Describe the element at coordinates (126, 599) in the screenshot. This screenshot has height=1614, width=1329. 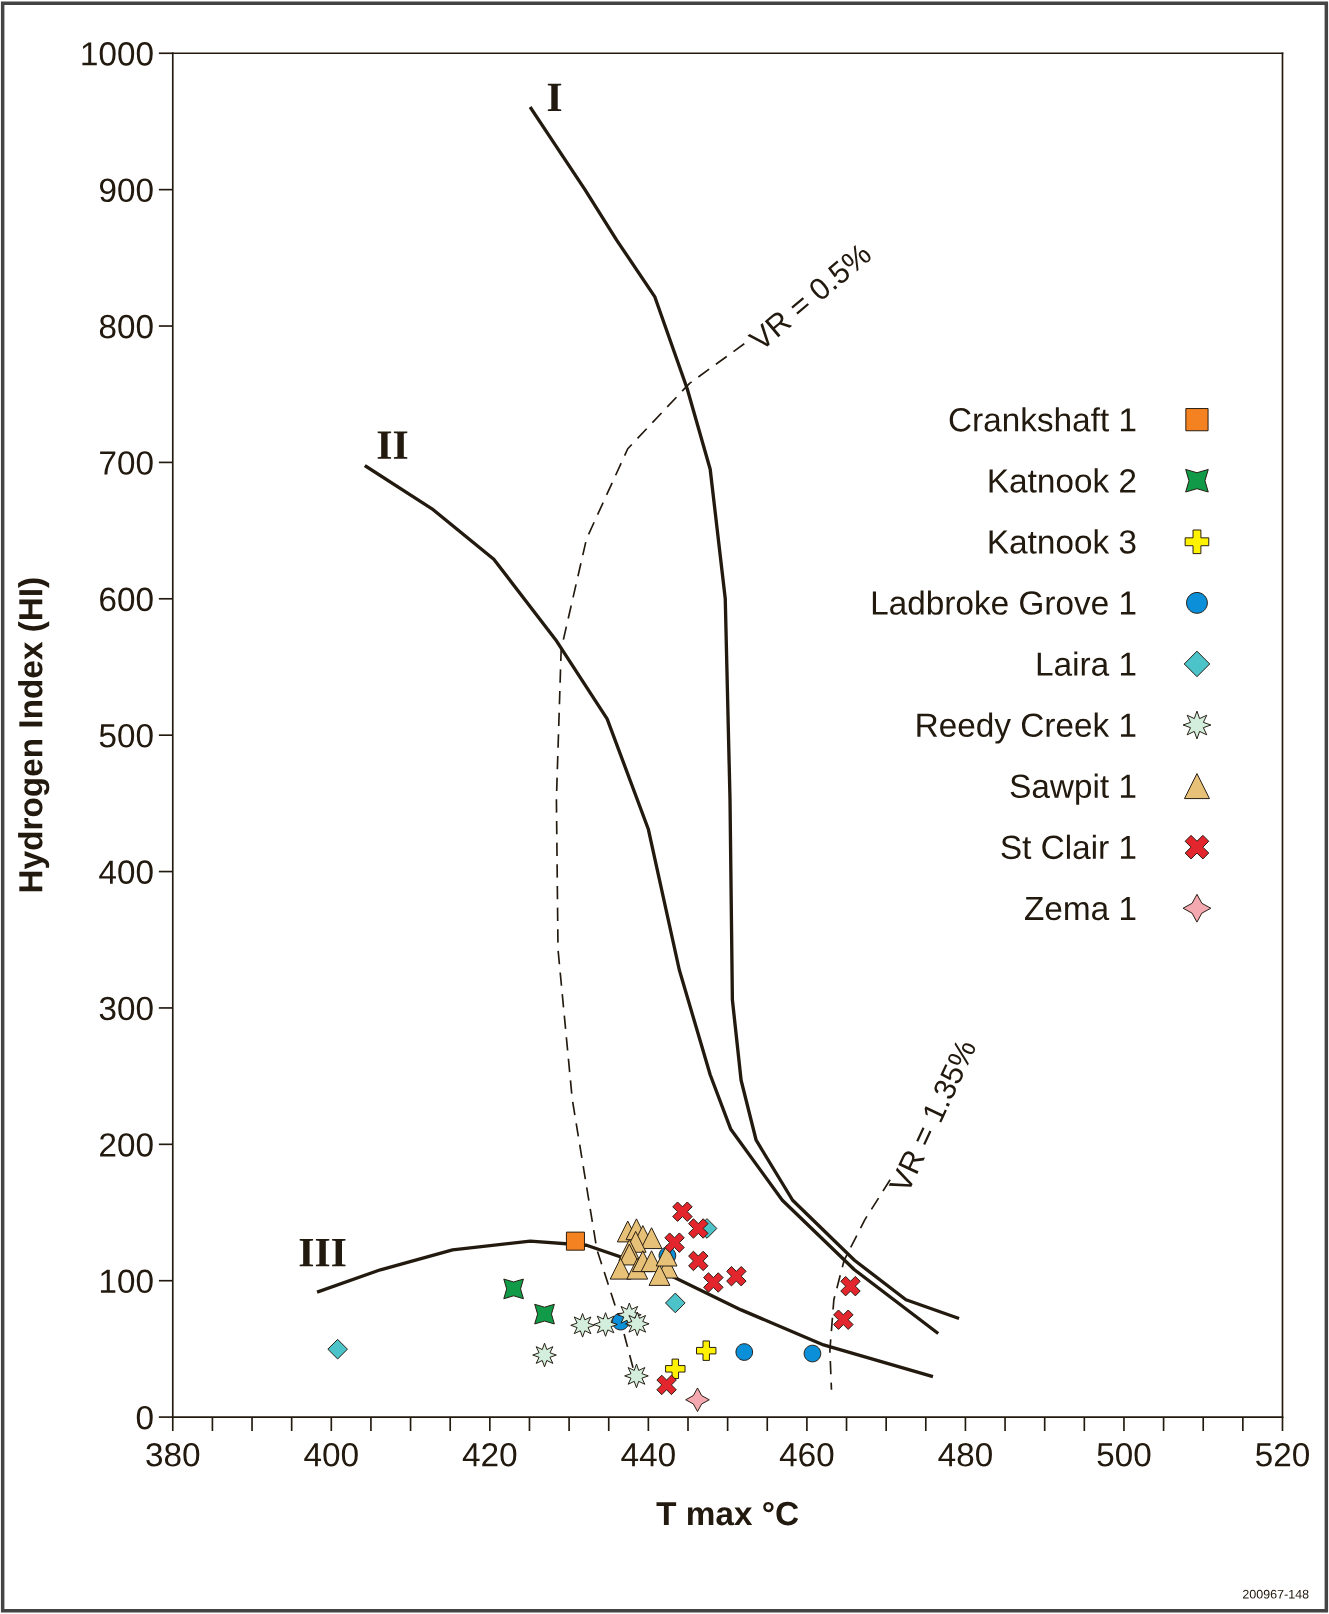
I see `y-tick-label: 600` at that location.